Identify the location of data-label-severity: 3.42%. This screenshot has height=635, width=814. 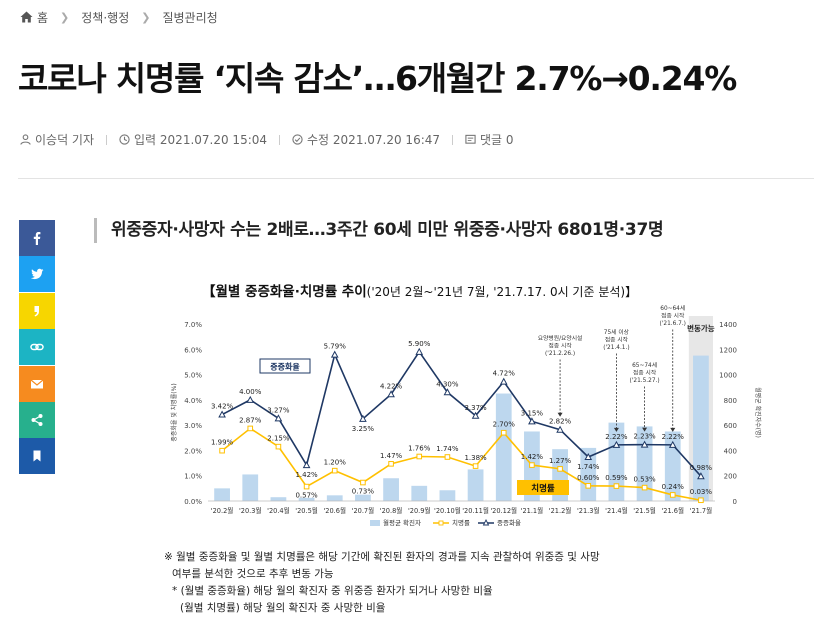
(222, 407).